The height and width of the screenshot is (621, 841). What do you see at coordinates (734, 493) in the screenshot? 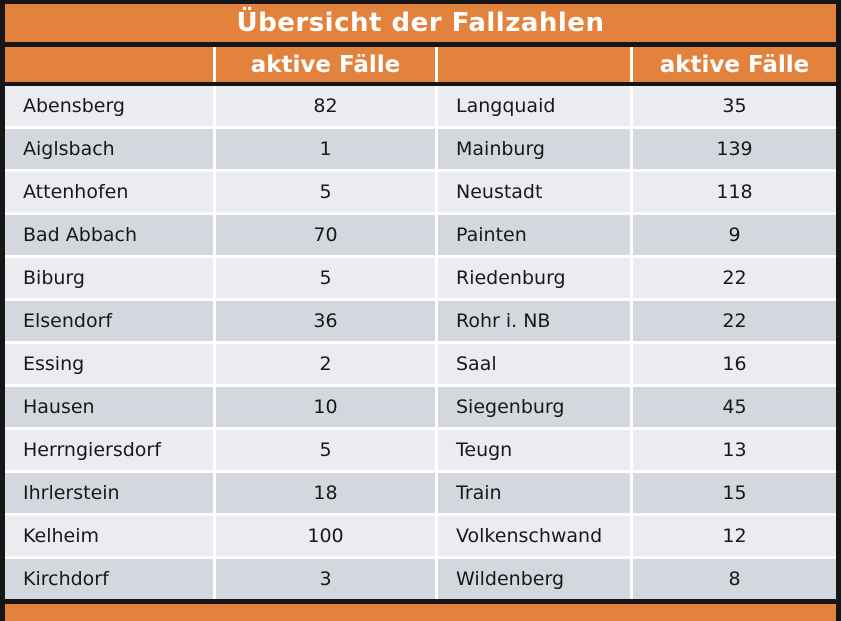
I see `active-cases-cell: 15` at bounding box center [734, 493].